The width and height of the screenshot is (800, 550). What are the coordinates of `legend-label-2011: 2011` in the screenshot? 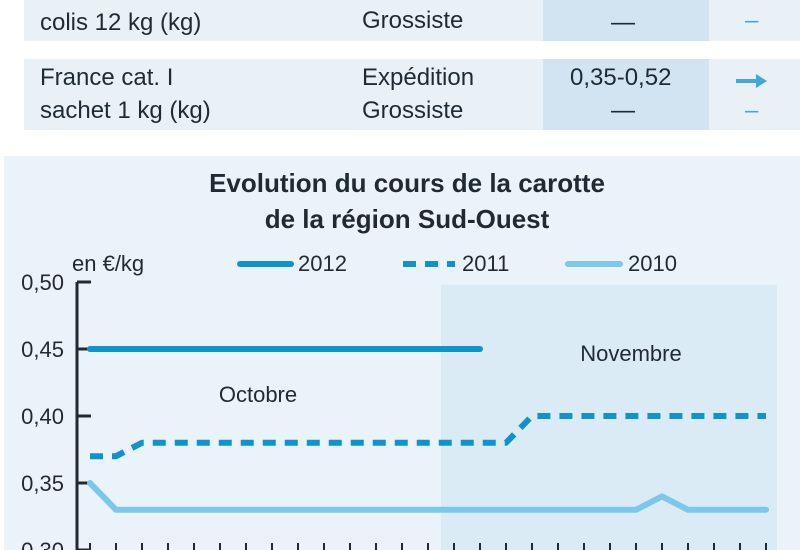 It's located at (485, 263).